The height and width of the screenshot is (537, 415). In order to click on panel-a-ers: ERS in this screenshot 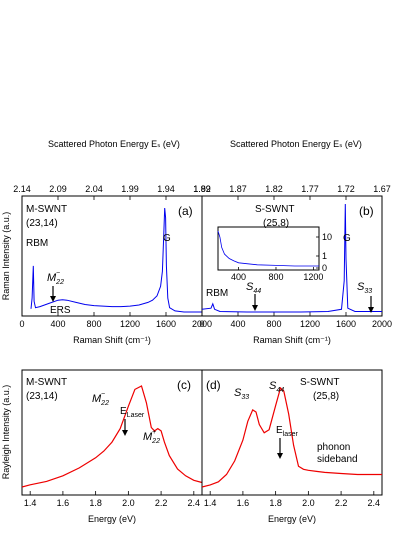, I will do `click(60, 310)`.